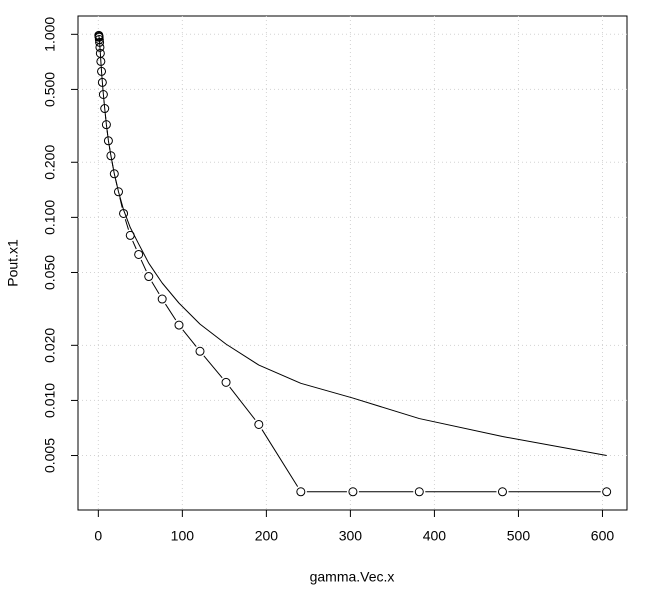 The height and width of the screenshot is (600, 666). I want to click on y-axis-label: Pout.x1, so click(13, 263).